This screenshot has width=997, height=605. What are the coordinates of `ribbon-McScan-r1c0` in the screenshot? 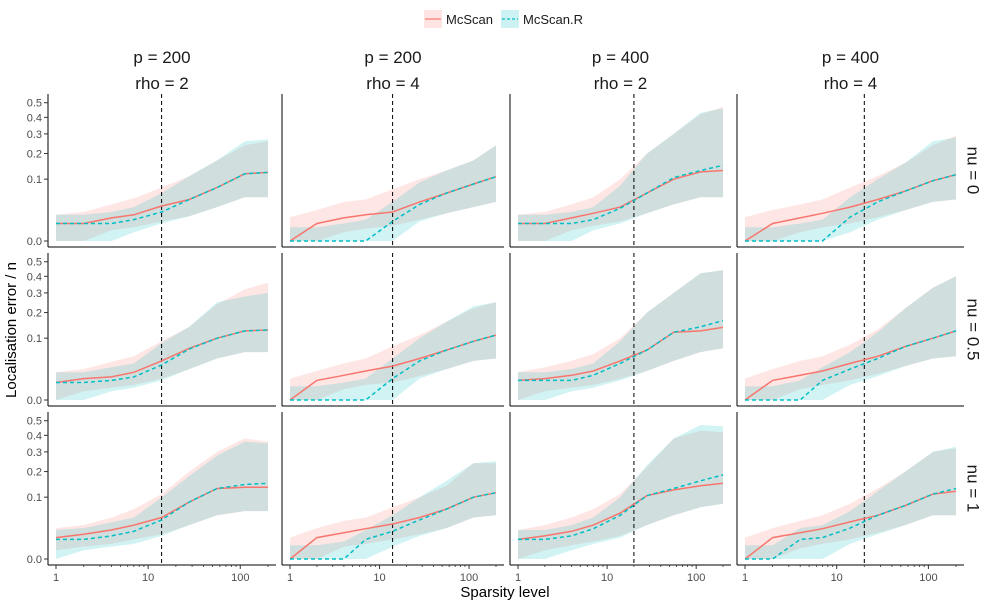 It's located at (162, 341).